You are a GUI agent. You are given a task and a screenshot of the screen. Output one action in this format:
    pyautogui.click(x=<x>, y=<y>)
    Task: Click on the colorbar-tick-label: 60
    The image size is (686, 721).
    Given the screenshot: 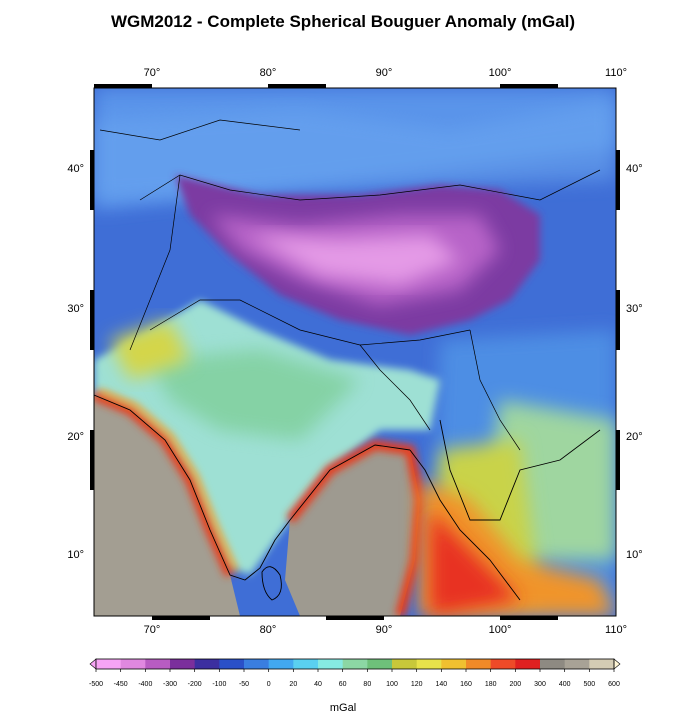 What is the action you would take?
    pyautogui.click(x=342, y=684)
    